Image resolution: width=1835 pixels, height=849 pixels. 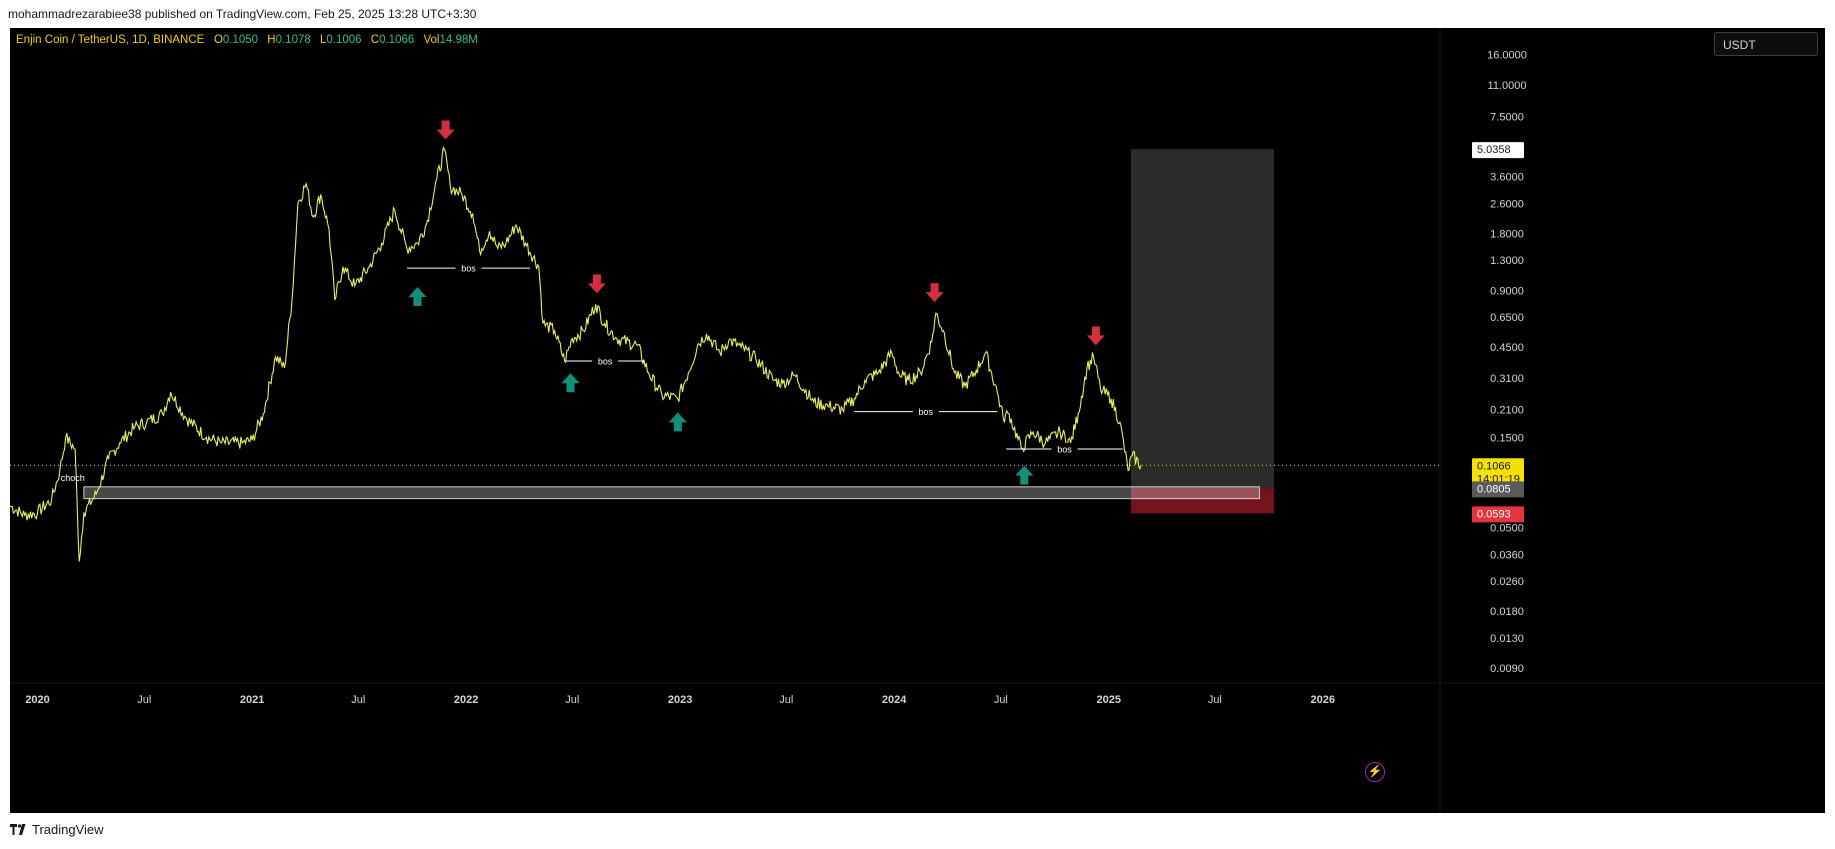 What do you see at coordinates (1507, 261) in the screenshot?
I see `y-tick-label: 1.3000` at bounding box center [1507, 261].